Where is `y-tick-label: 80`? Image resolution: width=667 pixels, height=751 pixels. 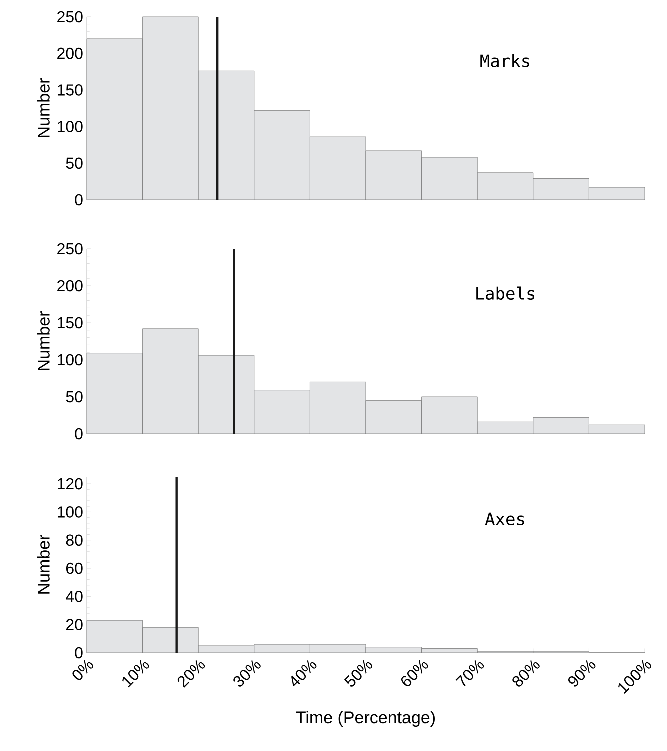
y-tick-label: 80 is located at coordinates (74, 540).